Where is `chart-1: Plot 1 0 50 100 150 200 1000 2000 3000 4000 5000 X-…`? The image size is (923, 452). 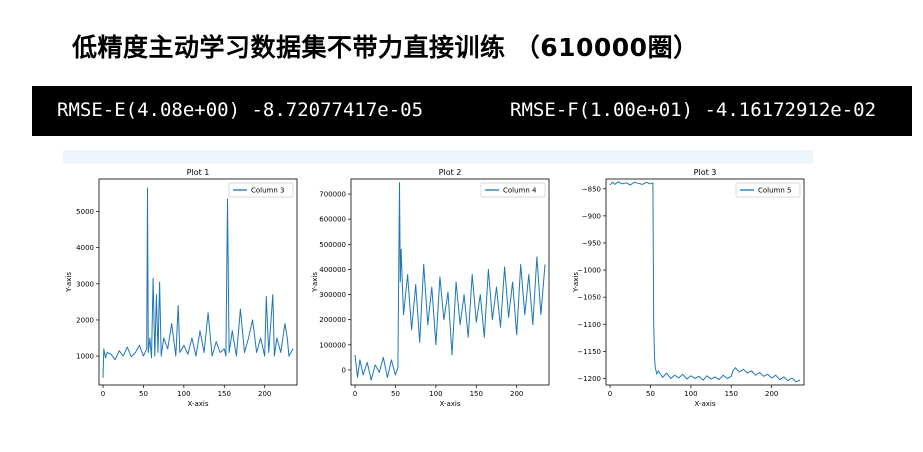
chart-1: Plot 1 0 50 100 150 200 1000 2000 3000 4000 5000 X-… is located at coordinates (181, 288).